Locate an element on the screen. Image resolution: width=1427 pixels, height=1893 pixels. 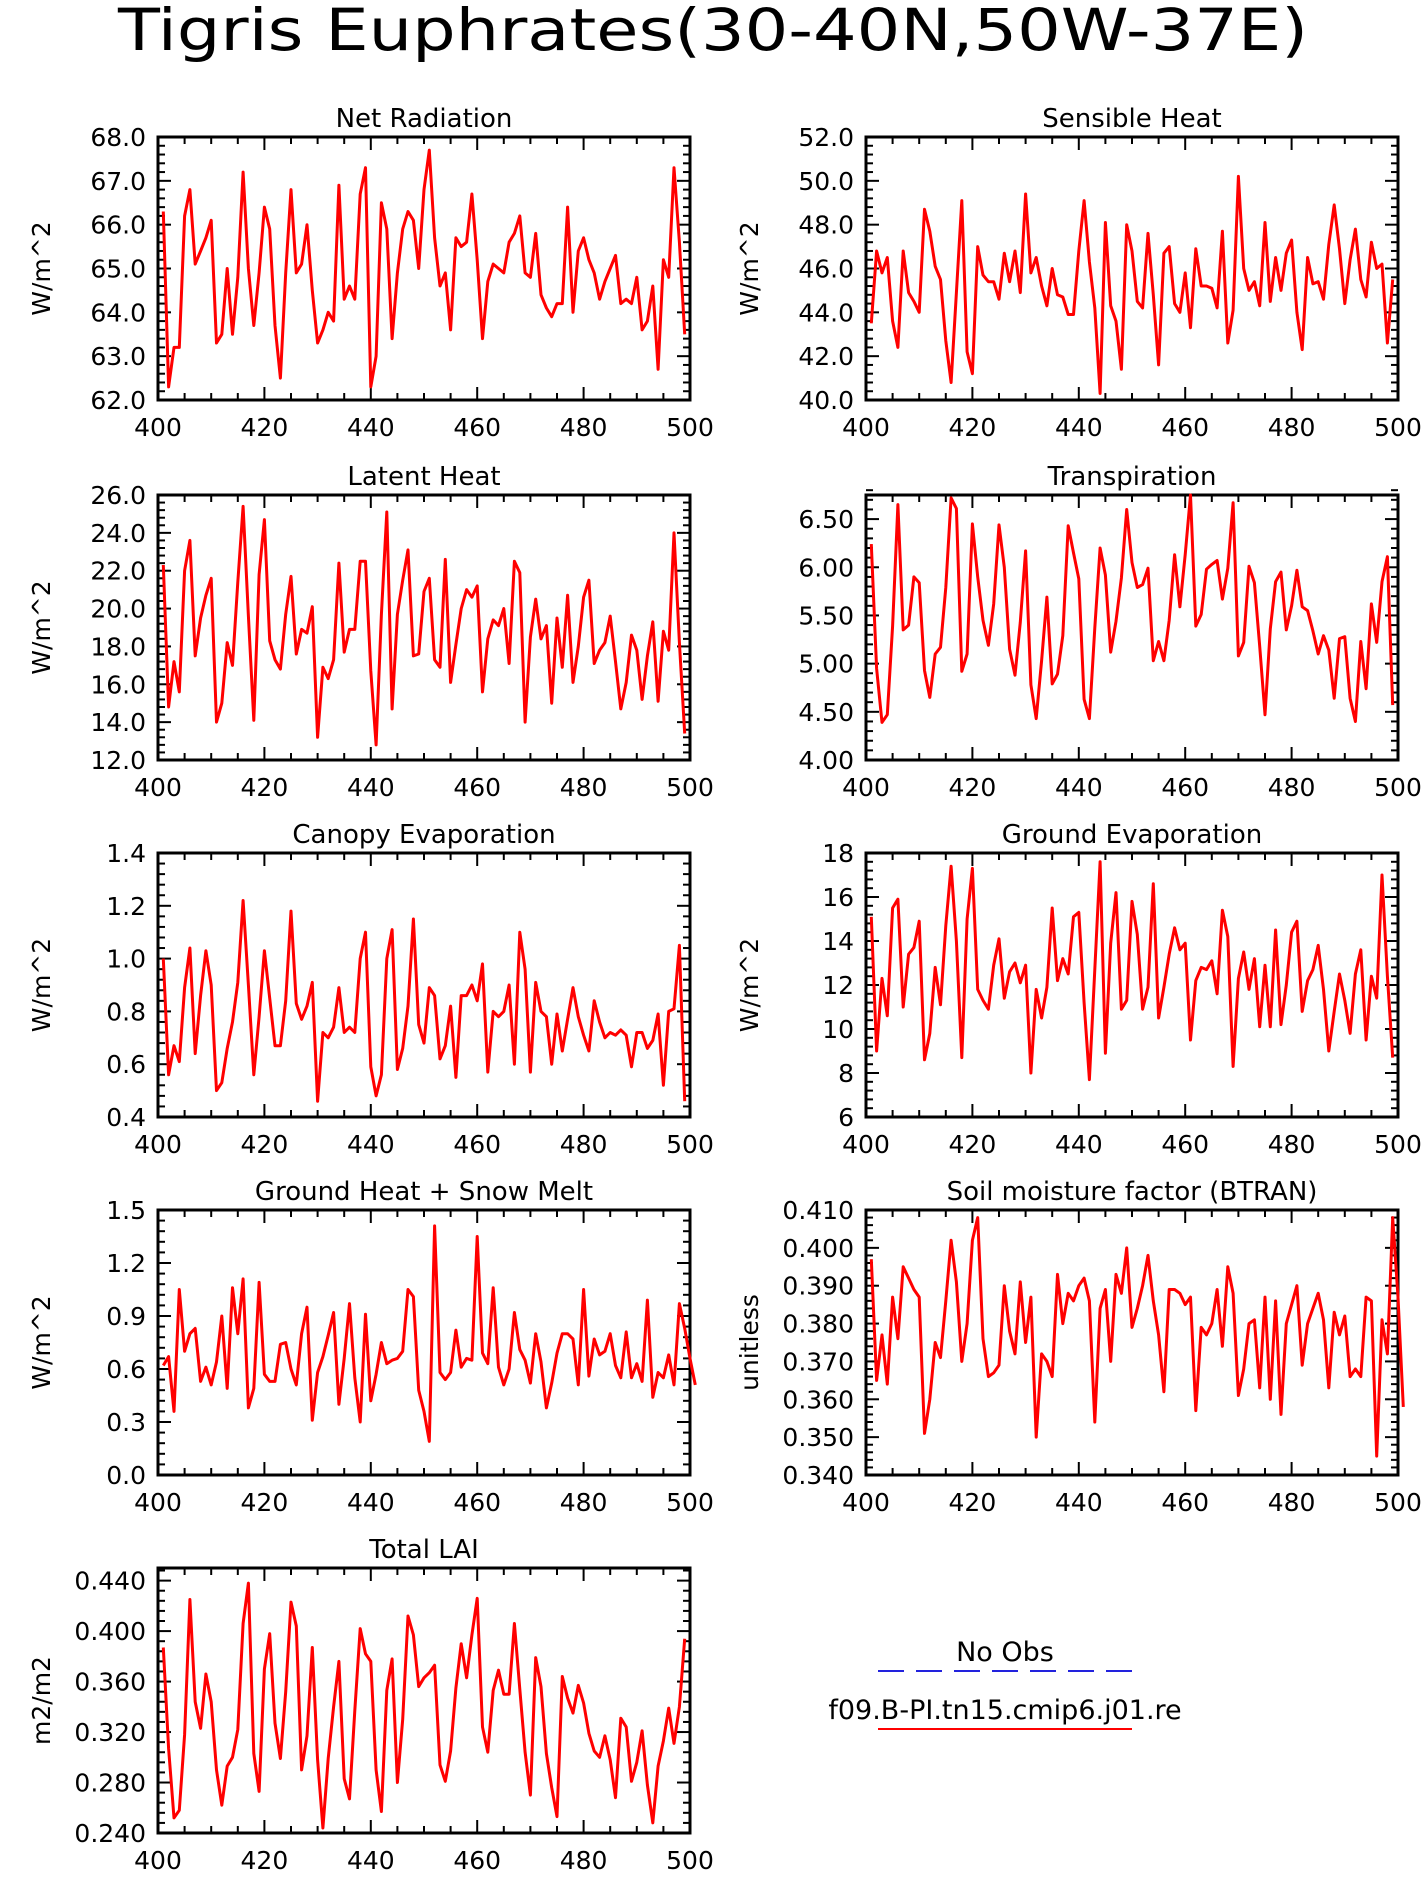
y-tick-label: 0.440 is located at coordinates (110, 1581).